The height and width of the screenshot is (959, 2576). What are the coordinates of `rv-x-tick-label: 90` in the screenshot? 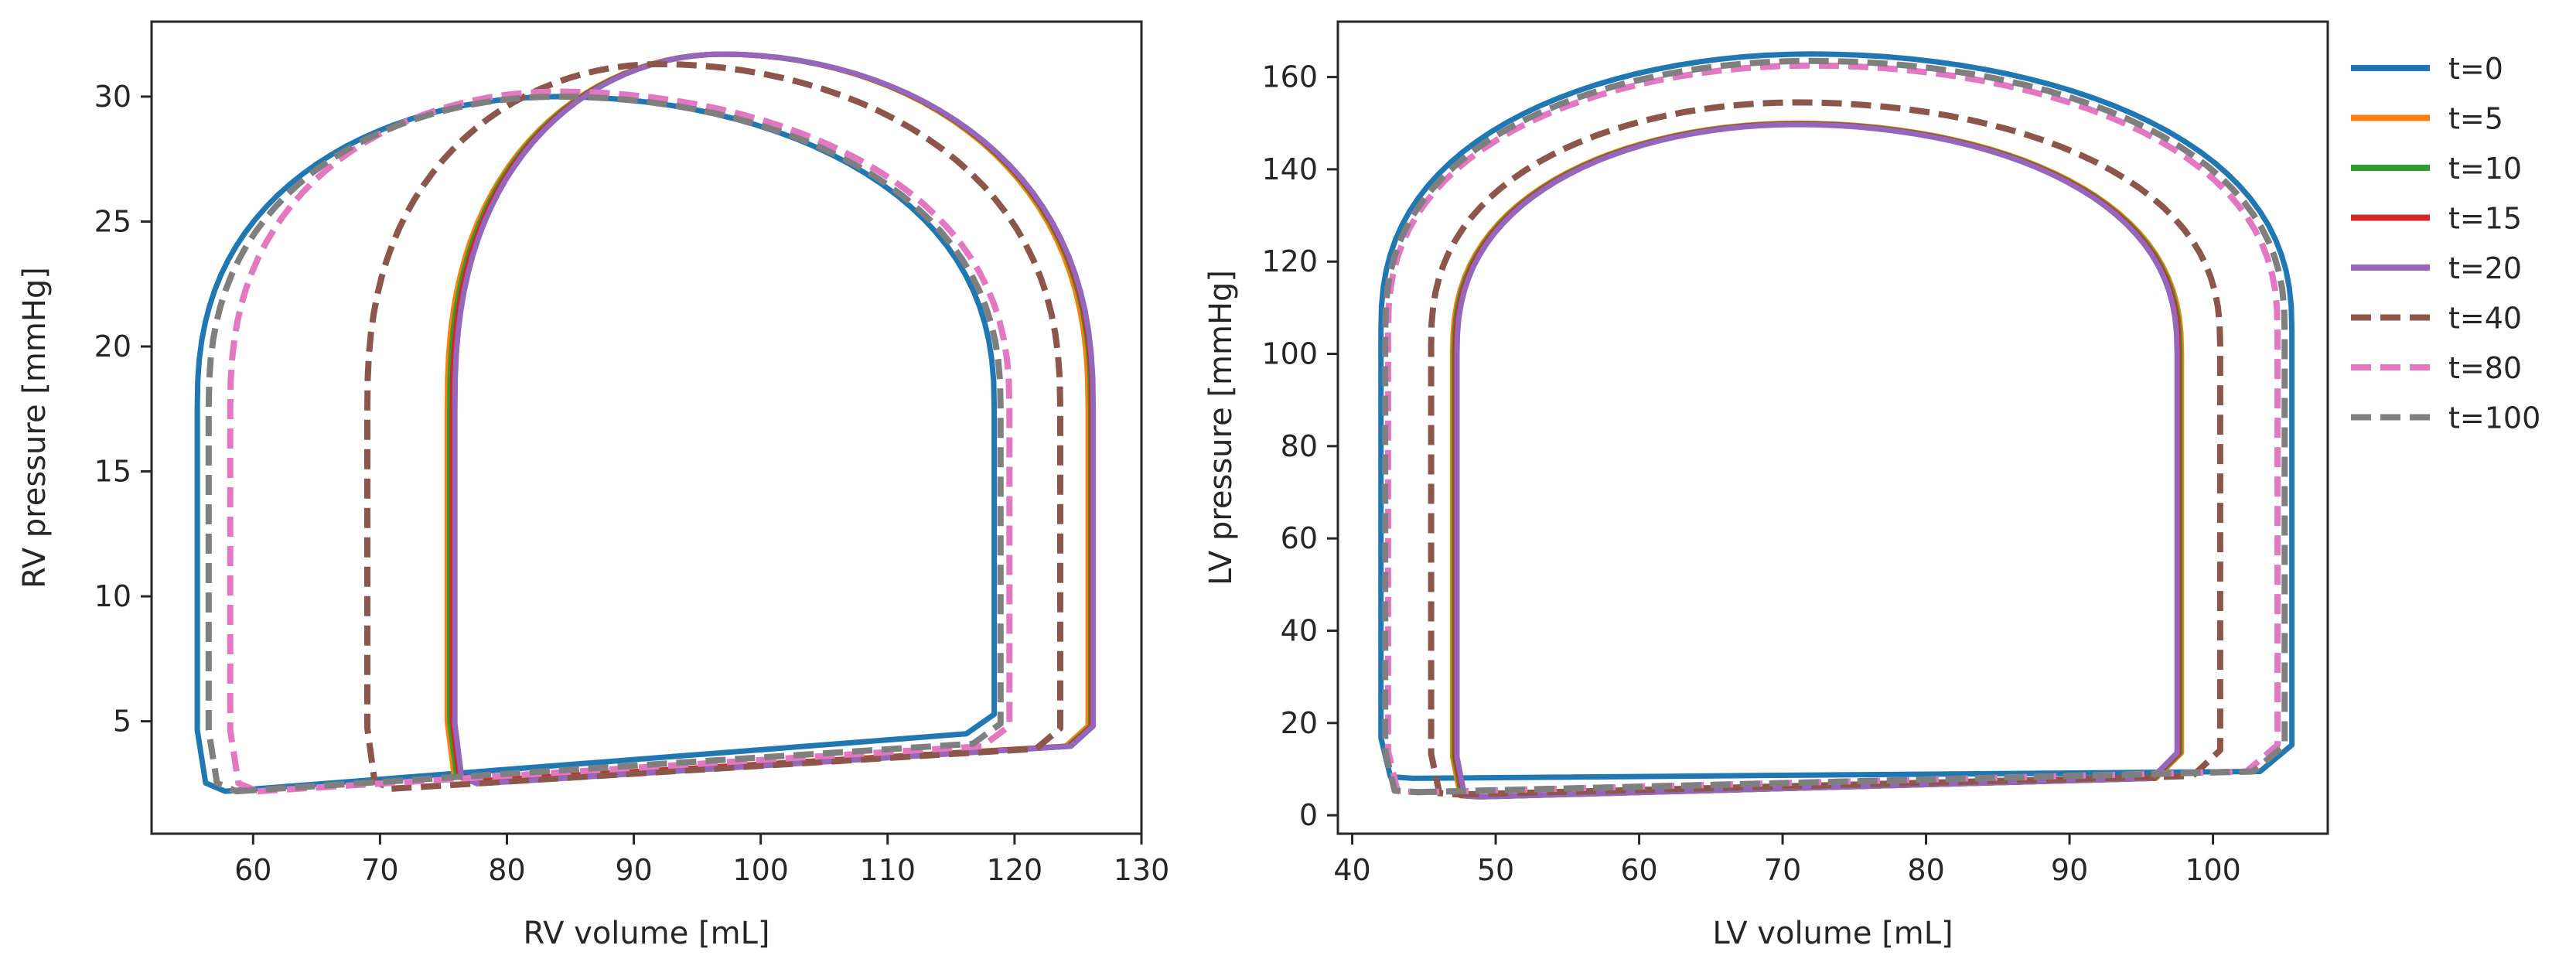 It's located at (633, 870).